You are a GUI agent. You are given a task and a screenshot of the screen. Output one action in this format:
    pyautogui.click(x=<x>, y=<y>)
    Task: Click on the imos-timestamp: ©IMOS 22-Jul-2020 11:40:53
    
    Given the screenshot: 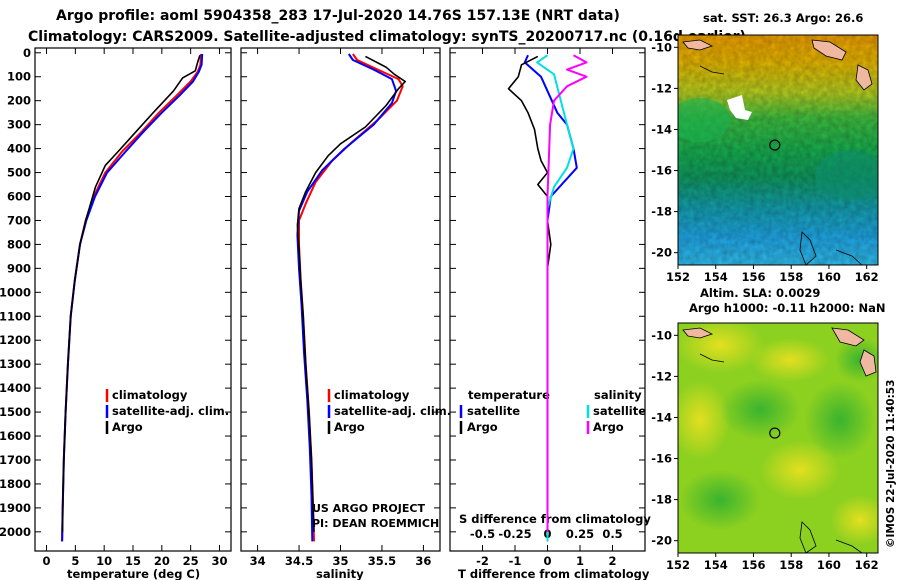 What is the action you would take?
    pyautogui.click(x=891, y=464)
    